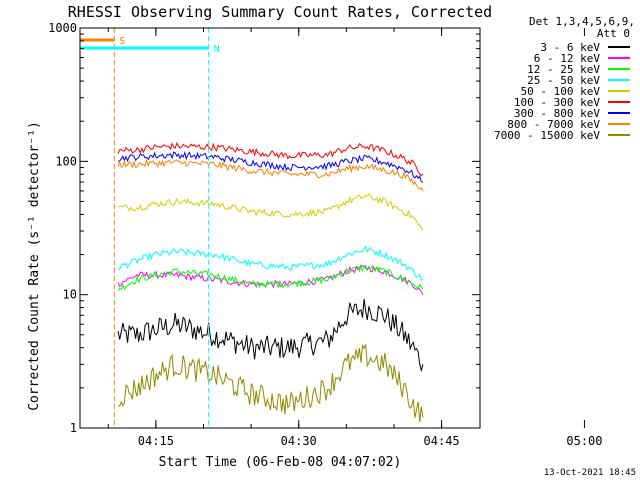 This screenshot has width=640, height=484. What do you see at coordinates (442, 441) in the screenshot?
I see `x-tick-label: 04:45` at bounding box center [442, 441].